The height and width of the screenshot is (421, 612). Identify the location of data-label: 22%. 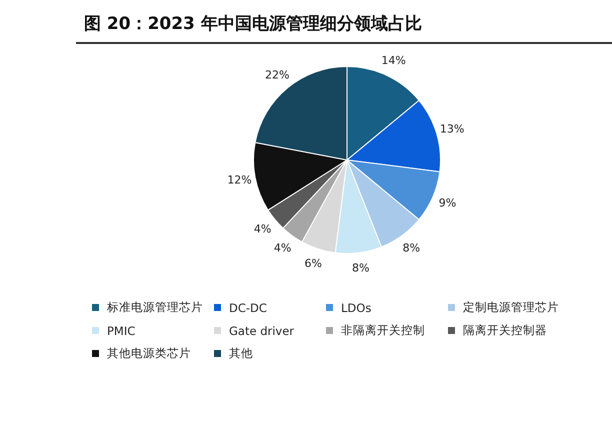
(277, 75).